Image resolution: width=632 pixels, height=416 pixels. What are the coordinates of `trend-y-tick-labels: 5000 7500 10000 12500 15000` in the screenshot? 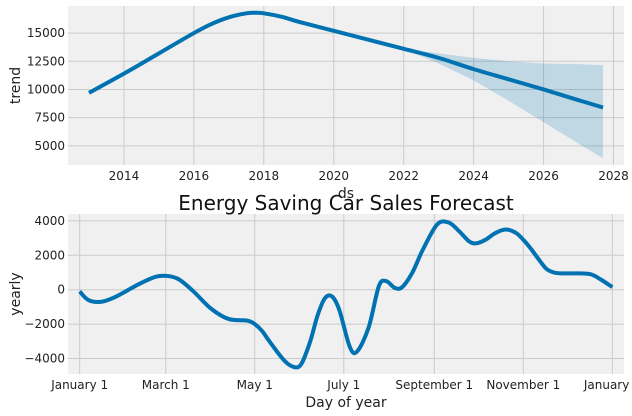 It's located at (46, 89).